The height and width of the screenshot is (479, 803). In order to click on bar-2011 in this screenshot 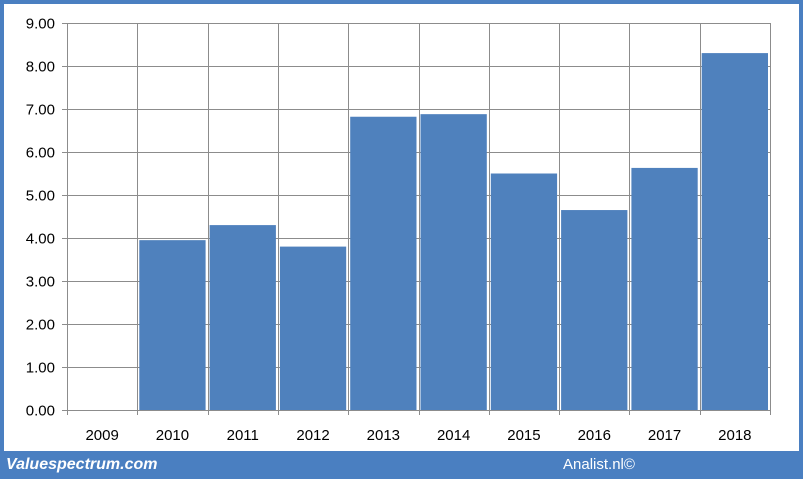, I will do `click(242, 317)`.